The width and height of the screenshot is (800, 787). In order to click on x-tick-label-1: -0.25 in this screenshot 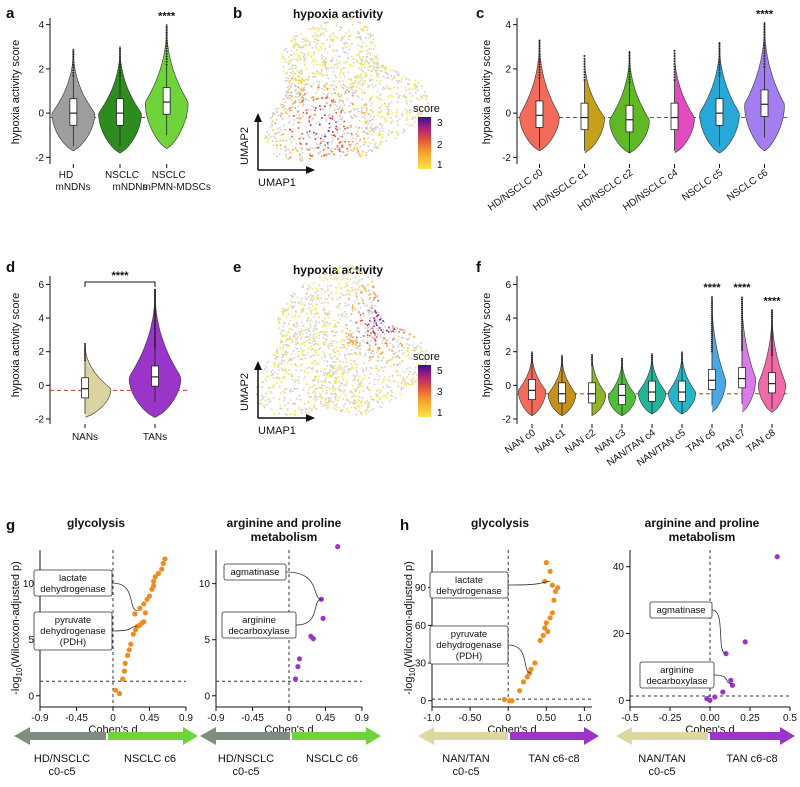, I will do `click(670, 718)`.